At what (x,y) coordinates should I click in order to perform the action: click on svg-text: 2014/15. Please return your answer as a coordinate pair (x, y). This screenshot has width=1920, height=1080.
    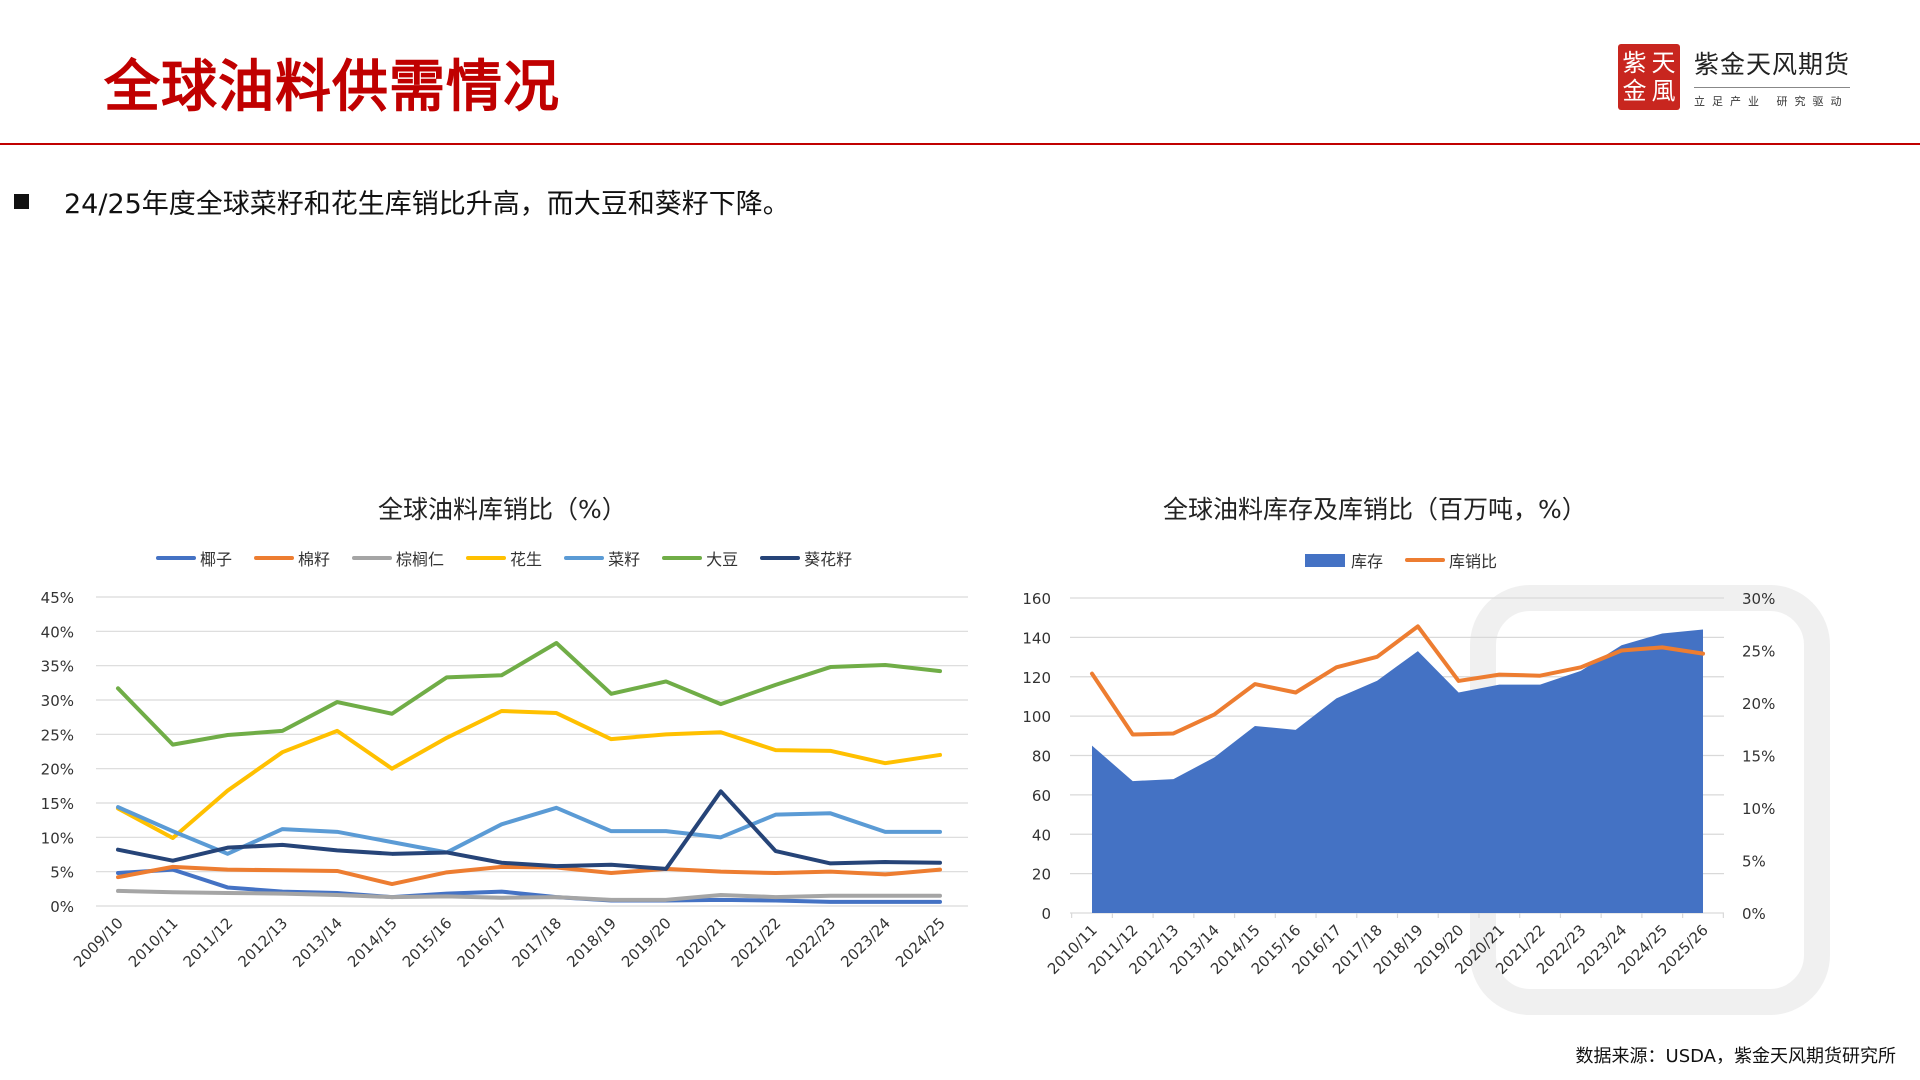
    Looking at the image, I should click on (372, 942).